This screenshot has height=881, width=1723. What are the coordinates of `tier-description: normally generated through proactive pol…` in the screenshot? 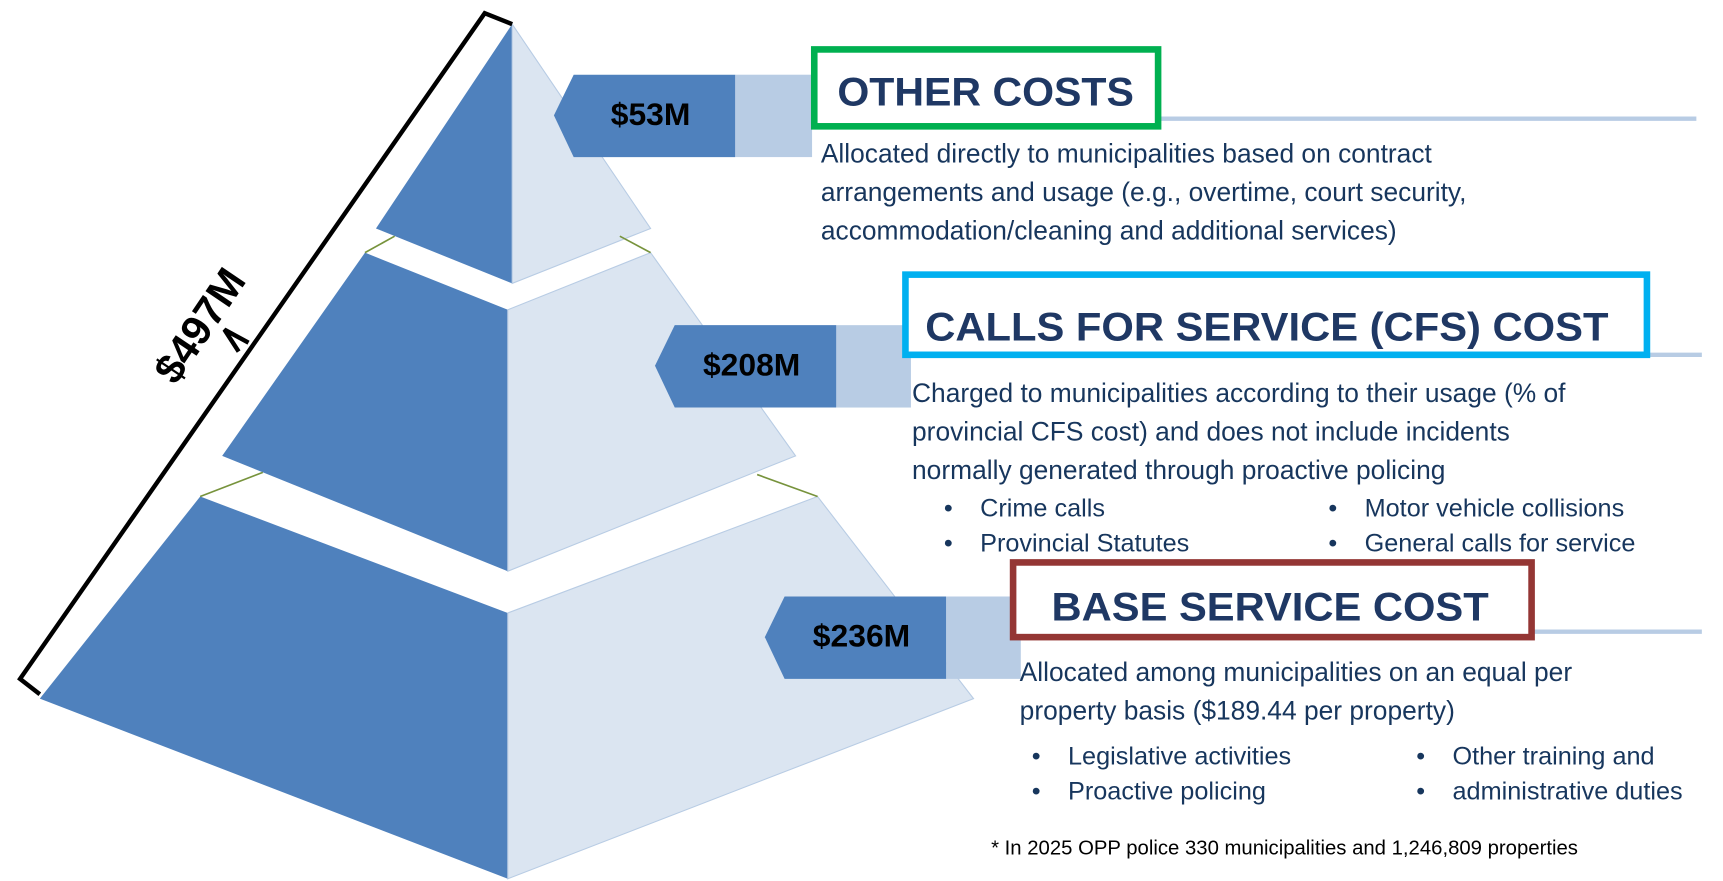 It's located at (1178, 470).